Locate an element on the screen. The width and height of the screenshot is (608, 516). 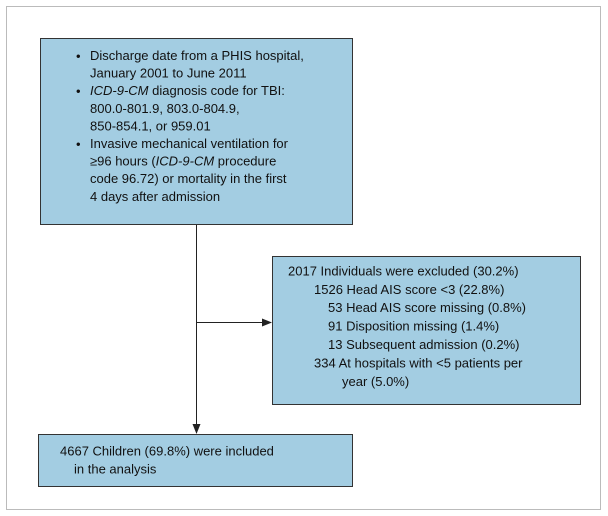
text-span: Invasive mechanical ventilation for is located at coordinates (189, 143).